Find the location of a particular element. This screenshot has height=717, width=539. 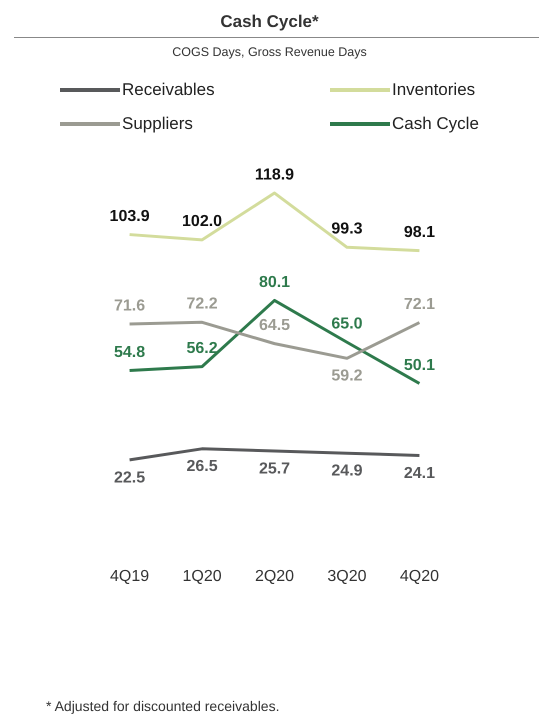

data-label: 50.1 is located at coordinates (420, 365).